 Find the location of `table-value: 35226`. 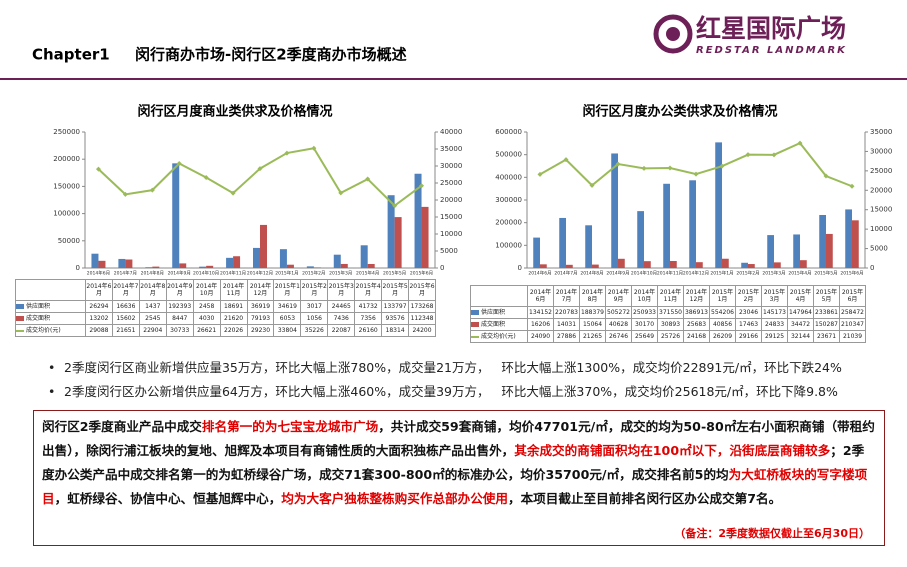

table-value: 35226 is located at coordinates (314, 330).